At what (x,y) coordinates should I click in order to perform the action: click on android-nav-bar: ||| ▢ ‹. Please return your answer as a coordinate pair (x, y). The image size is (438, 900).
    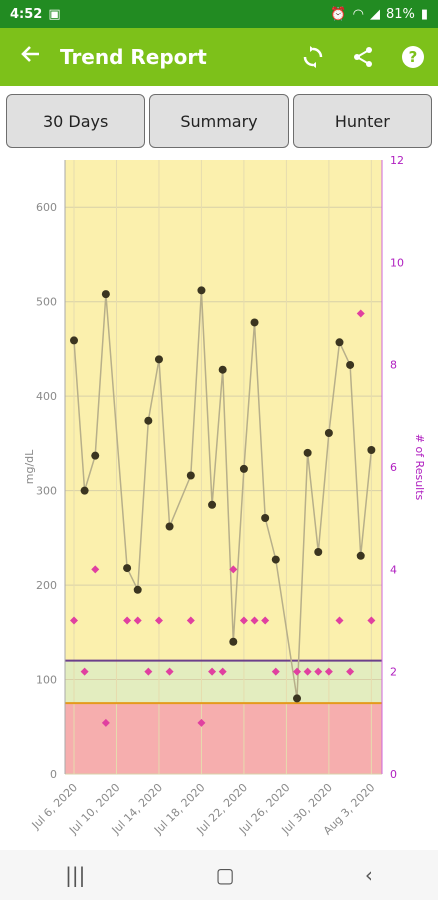
    Looking at the image, I should click on (219, 875).